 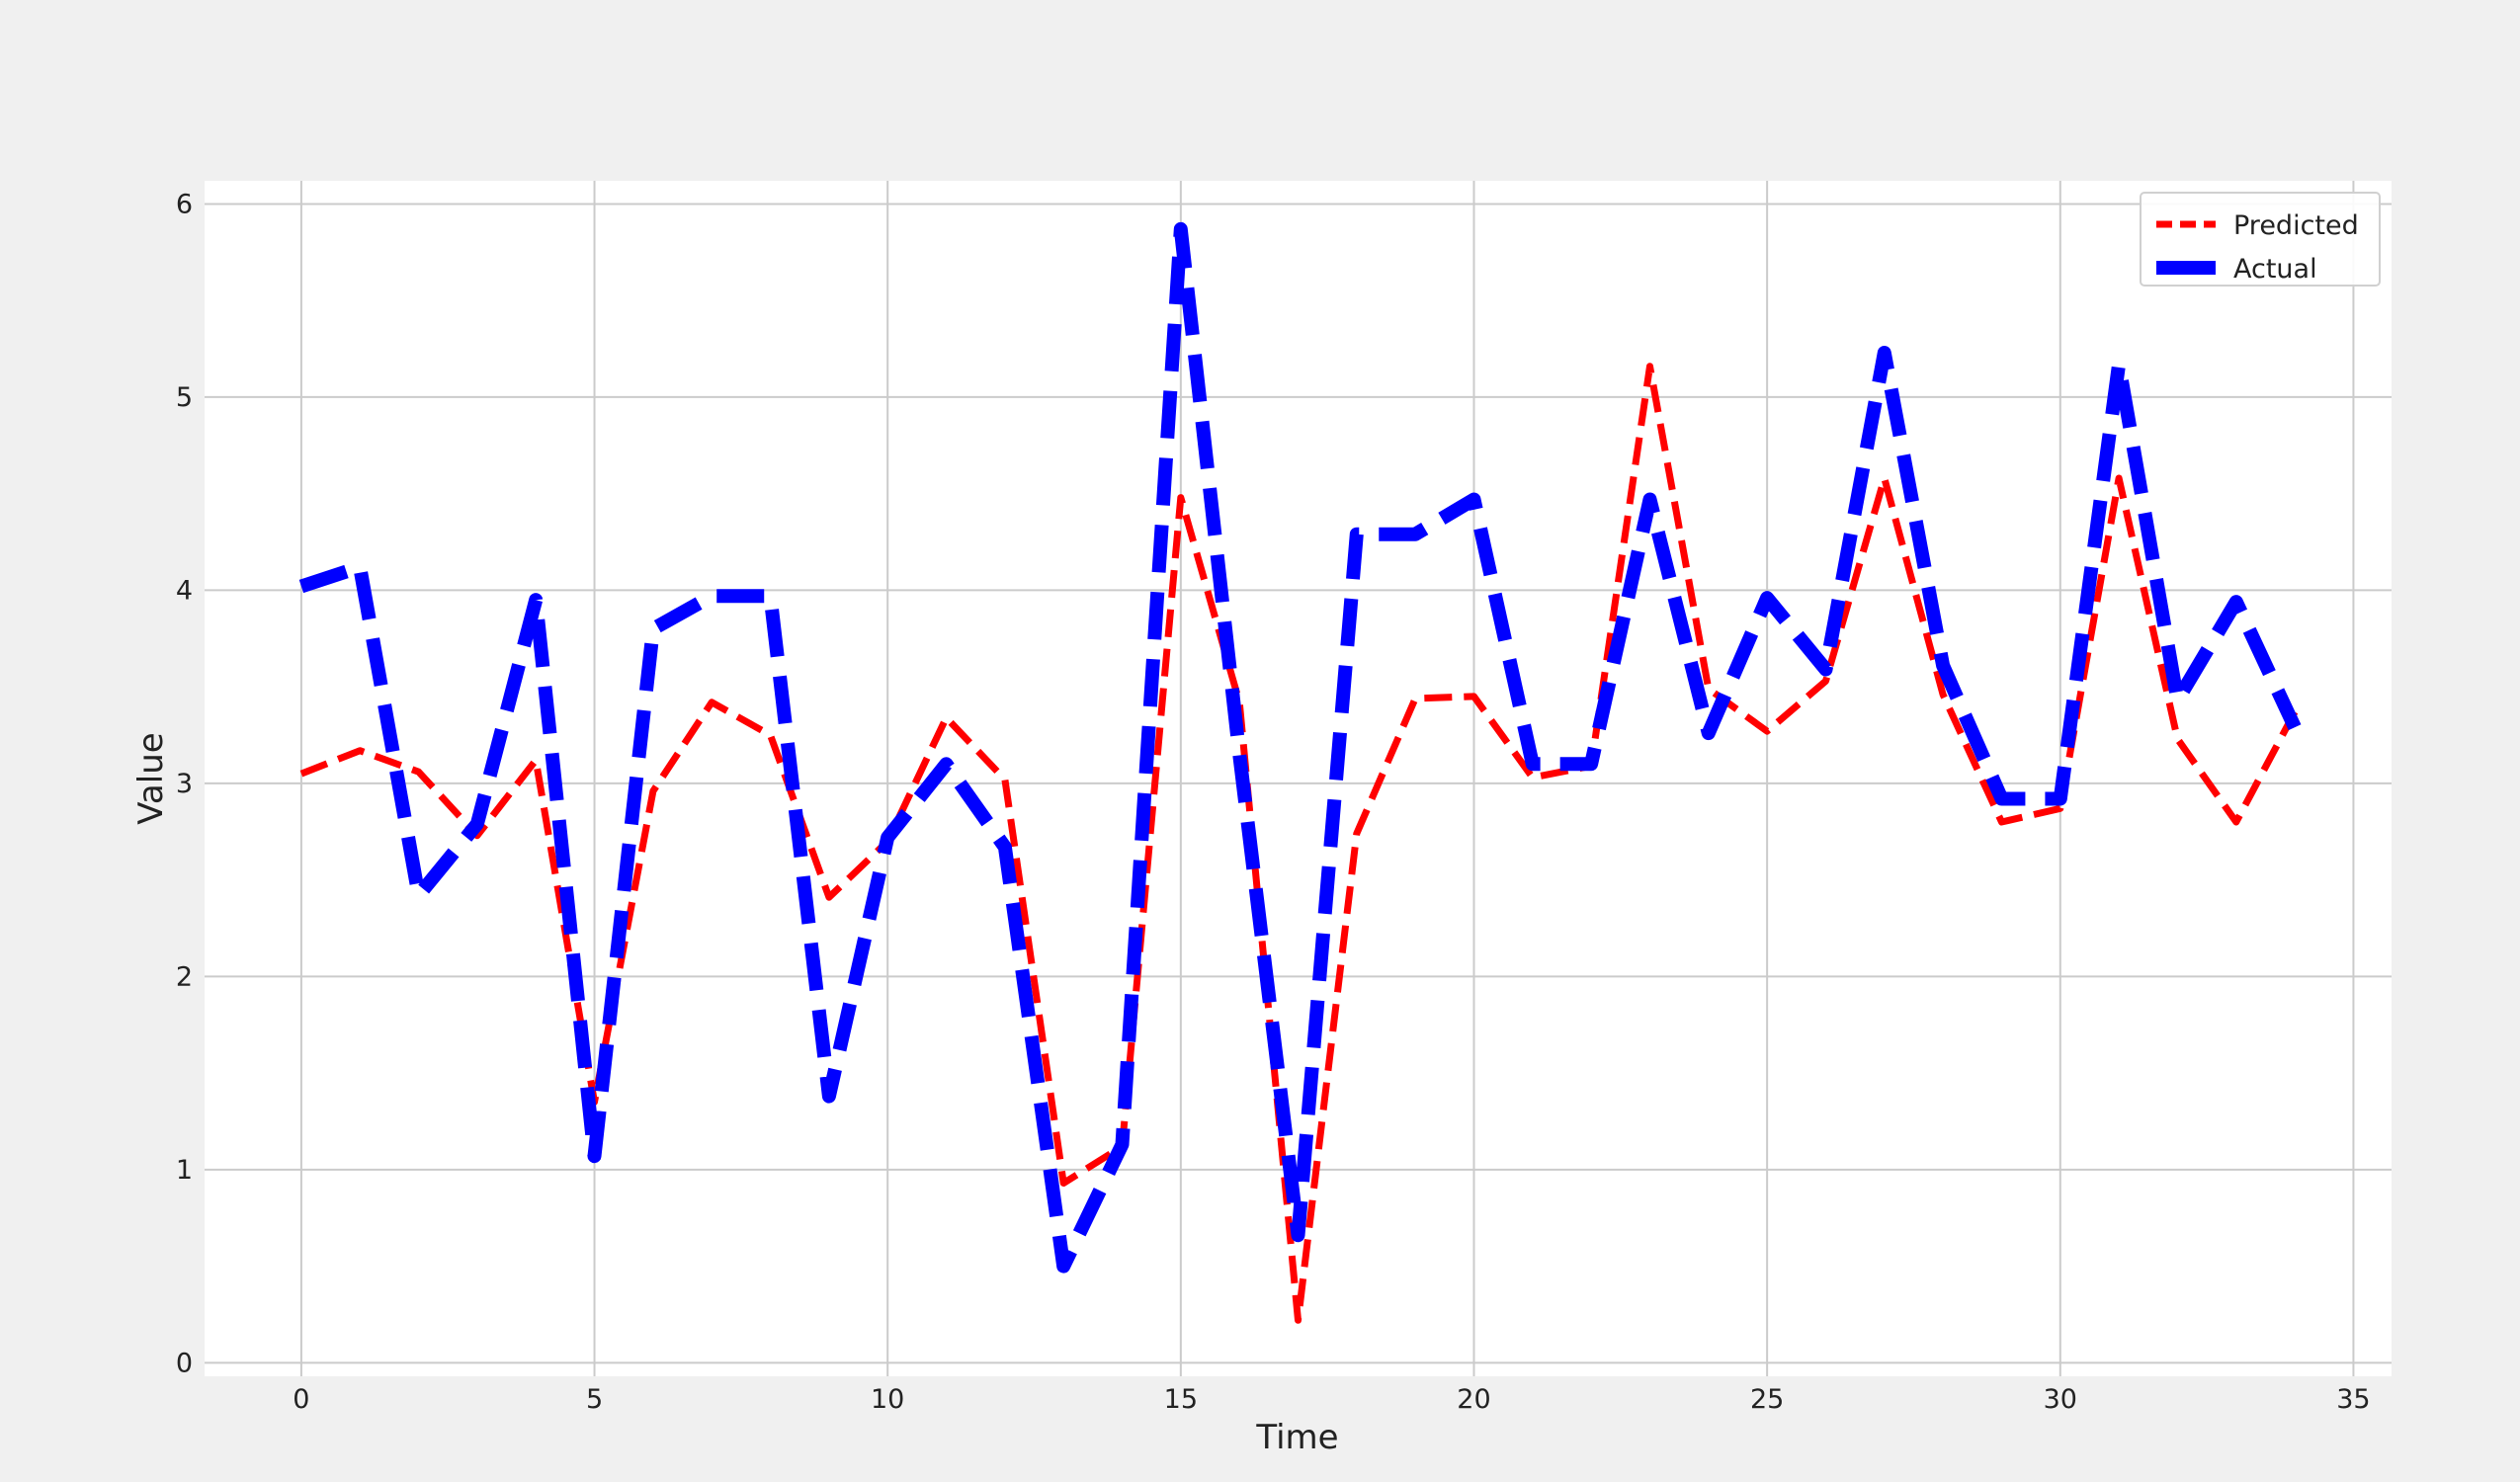 What do you see at coordinates (2296, 225) in the screenshot?
I see `legend-label: Predicted` at bounding box center [2296, 225].